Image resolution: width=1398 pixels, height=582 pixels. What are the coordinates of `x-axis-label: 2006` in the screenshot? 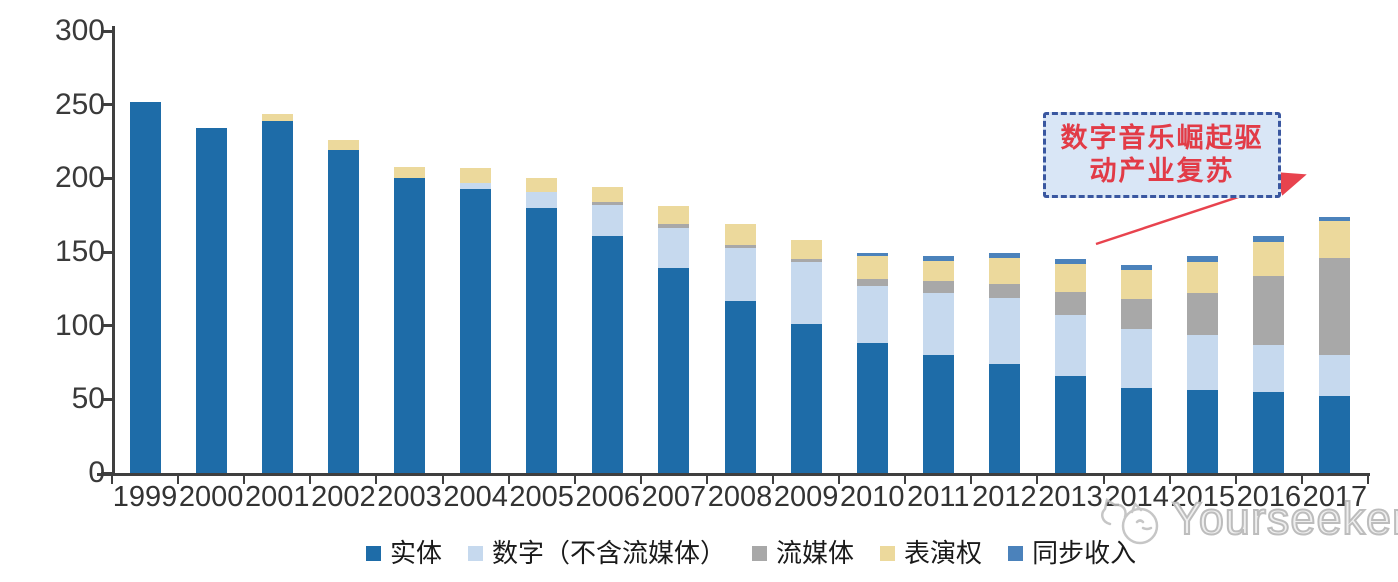 It's located at (608, 497).